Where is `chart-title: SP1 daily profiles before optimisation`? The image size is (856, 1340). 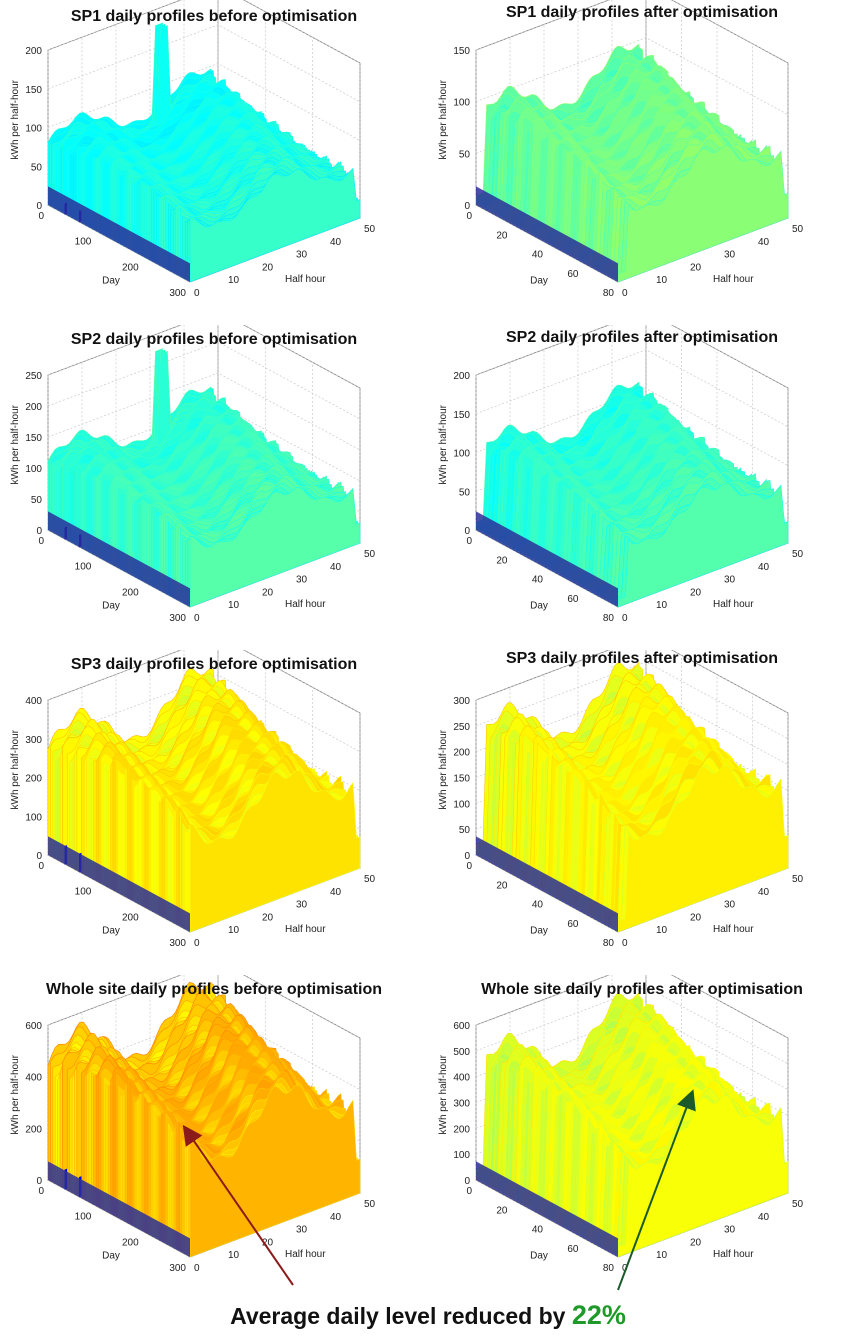
chart-title: SP1 daily profiles before optimisation is located at coordinates (214, 16).